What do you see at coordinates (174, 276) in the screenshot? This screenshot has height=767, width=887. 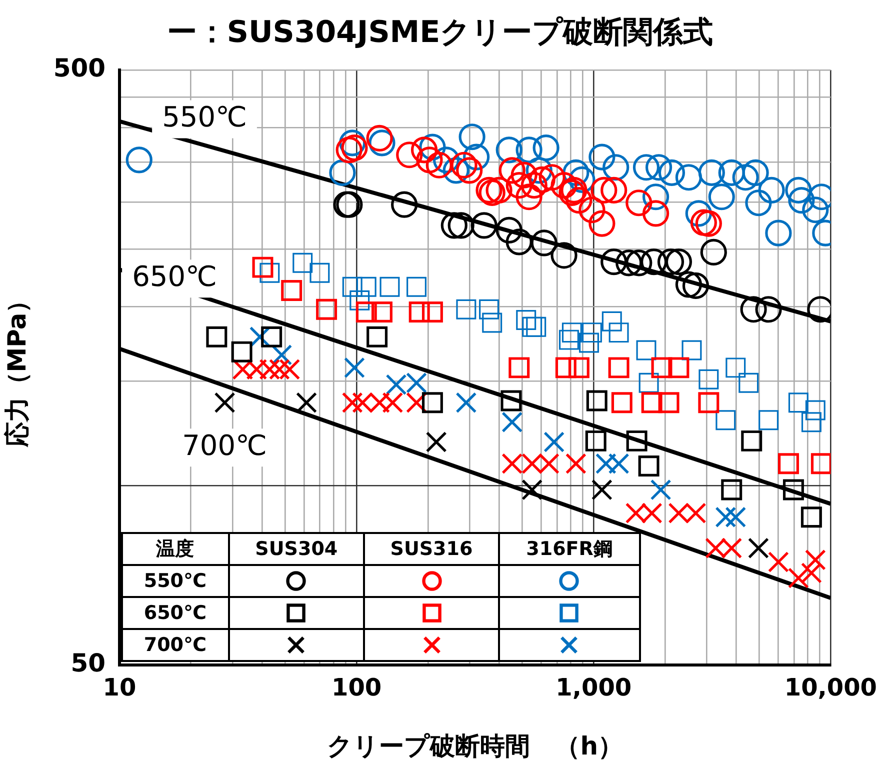 I see `annotation: 650℃` at bounding box center [174, 276].